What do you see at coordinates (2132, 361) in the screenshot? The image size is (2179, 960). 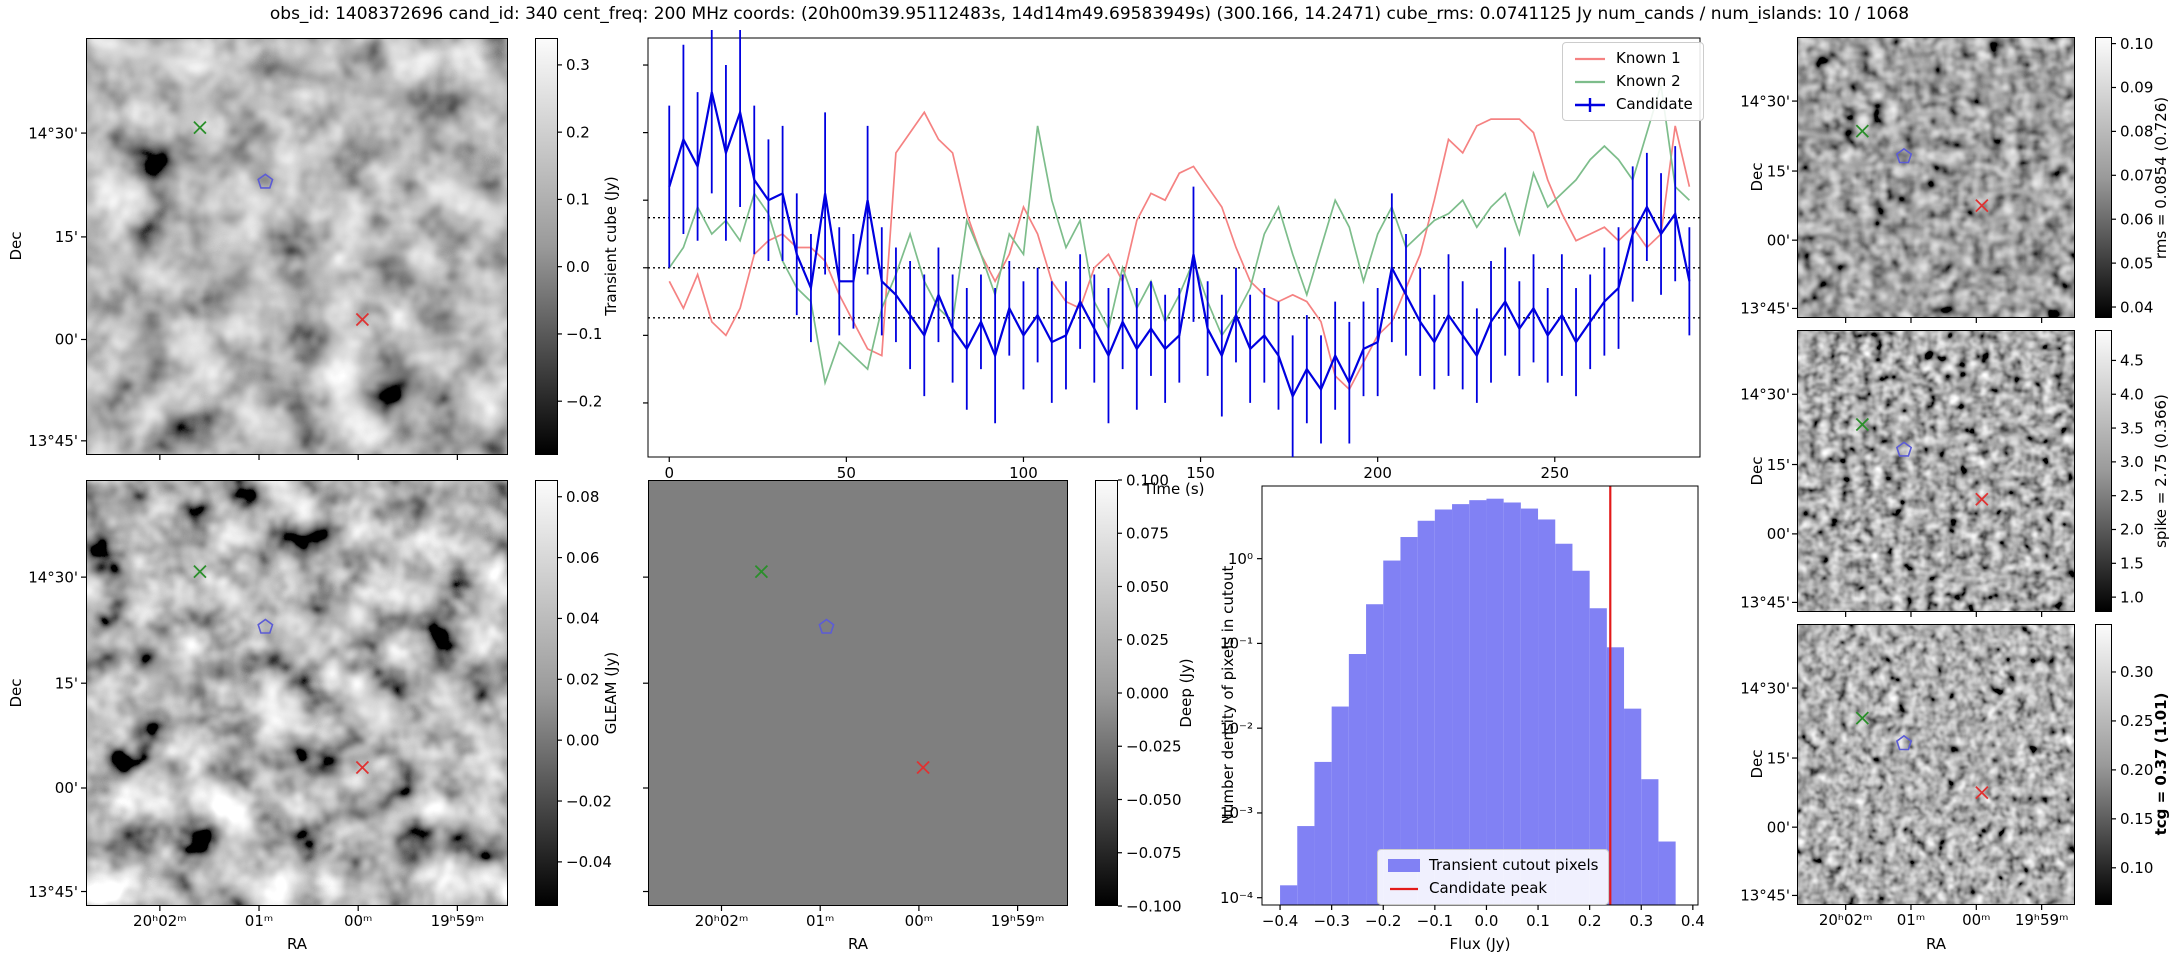 I see `colorbar-tick-label: 4.5` at bounding box center [2132, 361].